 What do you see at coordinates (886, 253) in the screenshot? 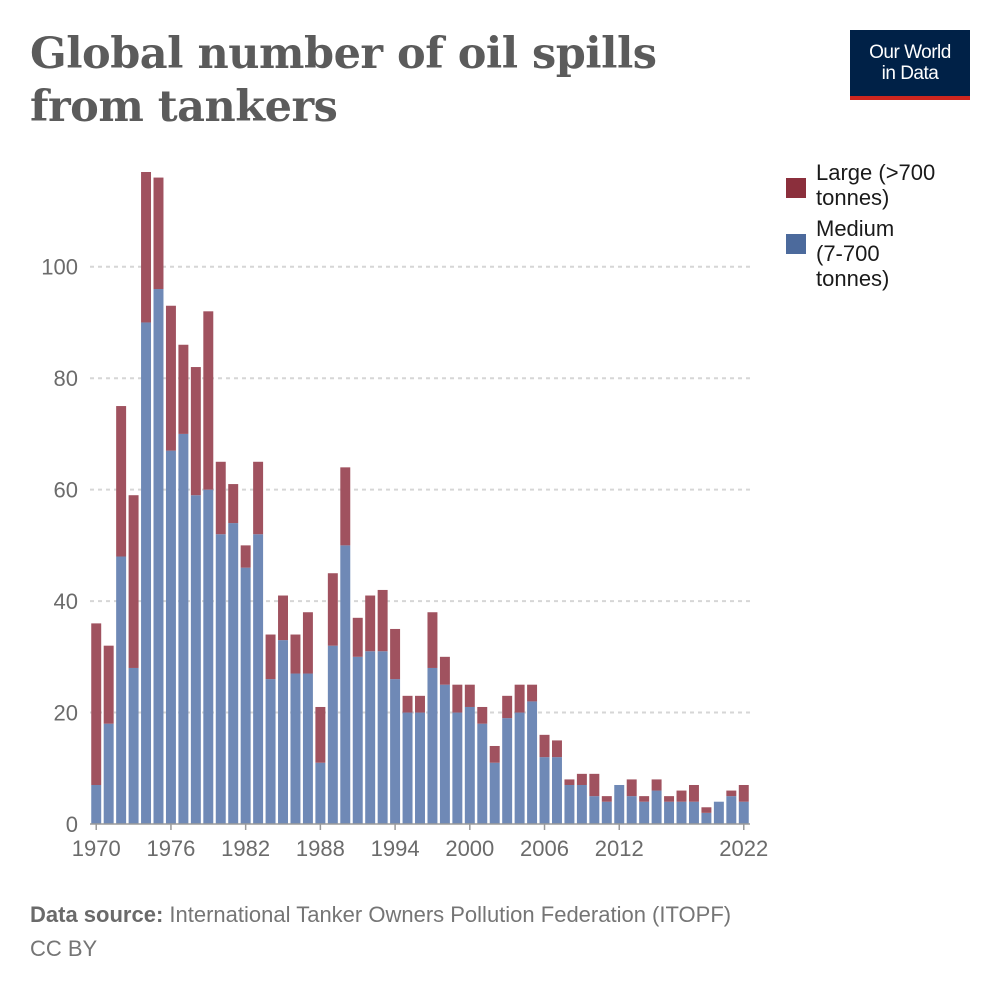
I see `legend-item-medium: Medium (7-700 tonnes)` at bounding box center [886, 253].